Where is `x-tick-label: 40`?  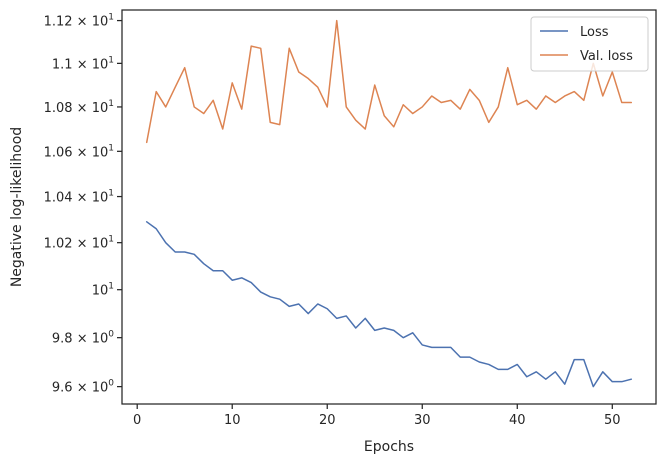
x-tick-label: 40 is located at coordinates (517, 420).